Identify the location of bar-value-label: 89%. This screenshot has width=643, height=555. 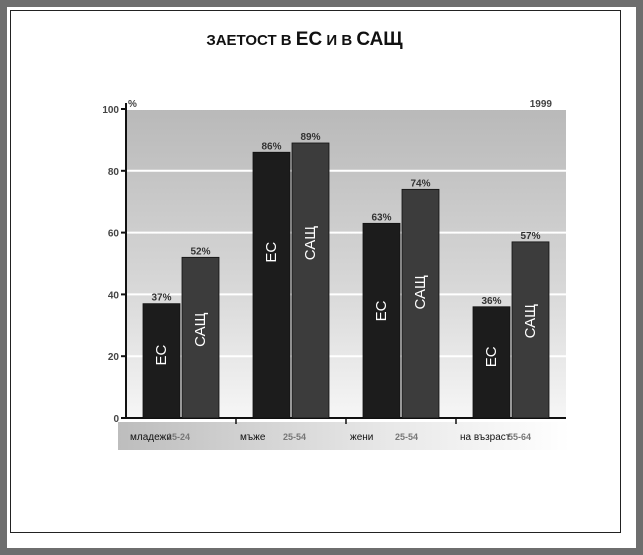
(310, 137).